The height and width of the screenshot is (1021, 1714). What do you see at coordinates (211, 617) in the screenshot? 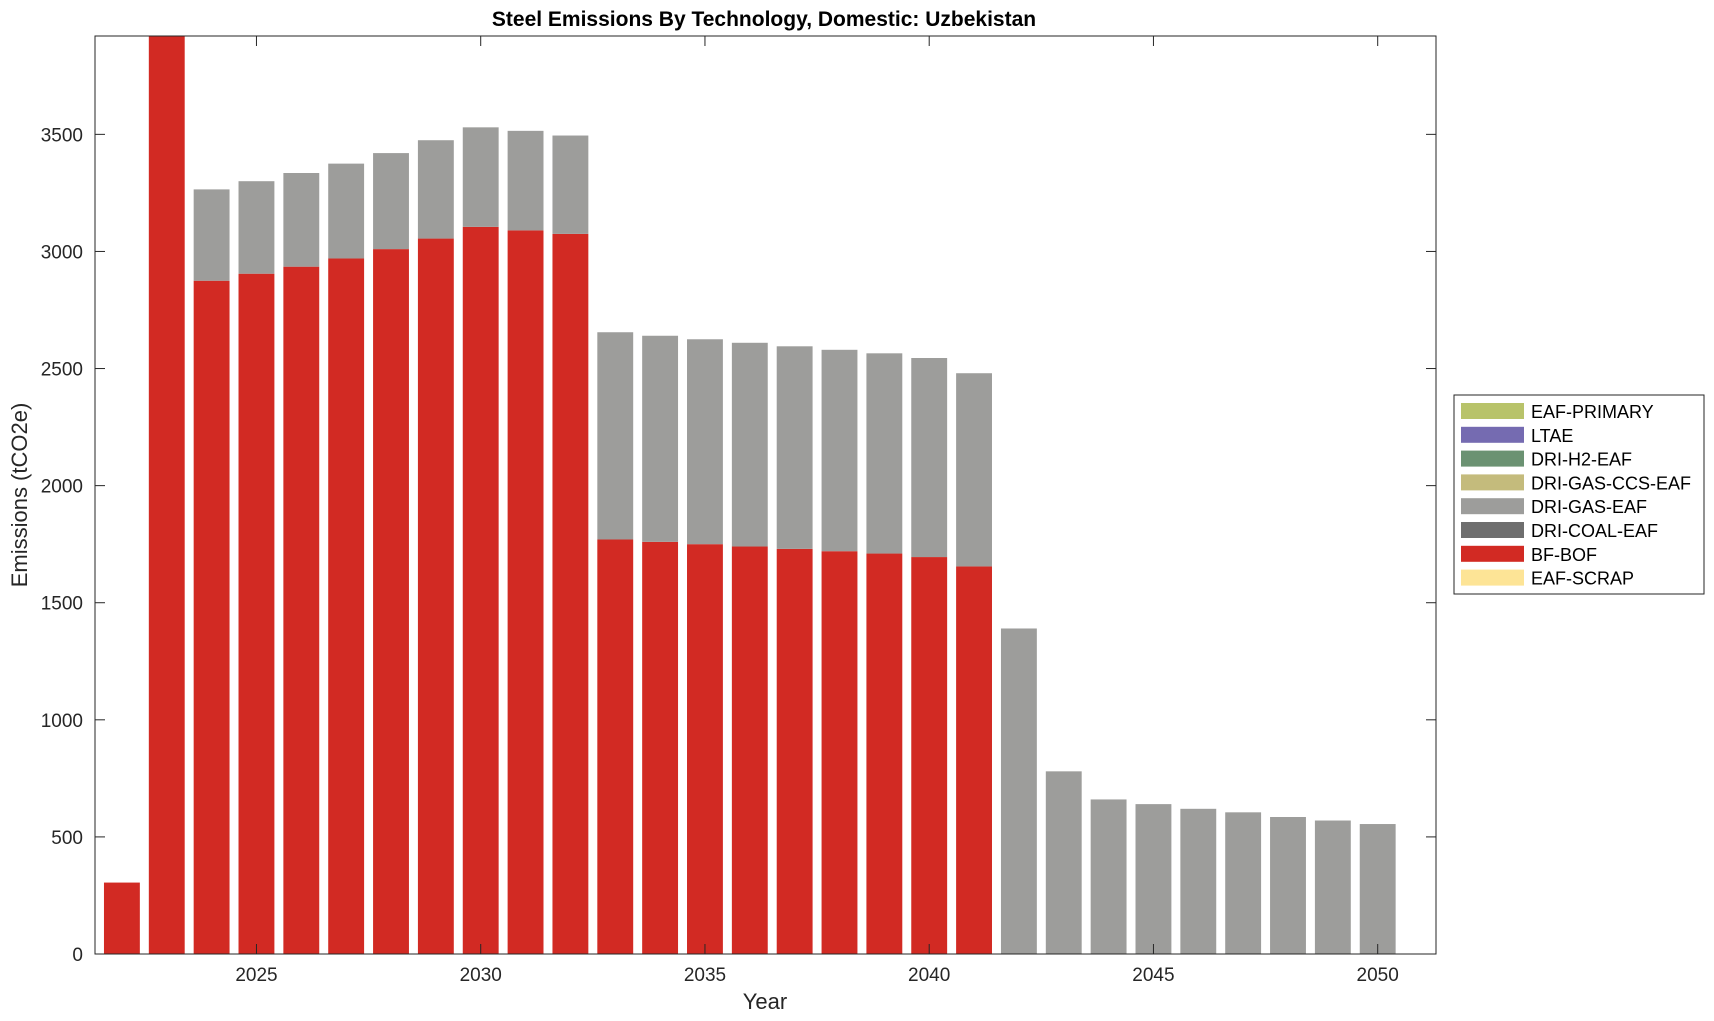
I see `bar-bf-bof-2024` at bounding box center [211, 617].